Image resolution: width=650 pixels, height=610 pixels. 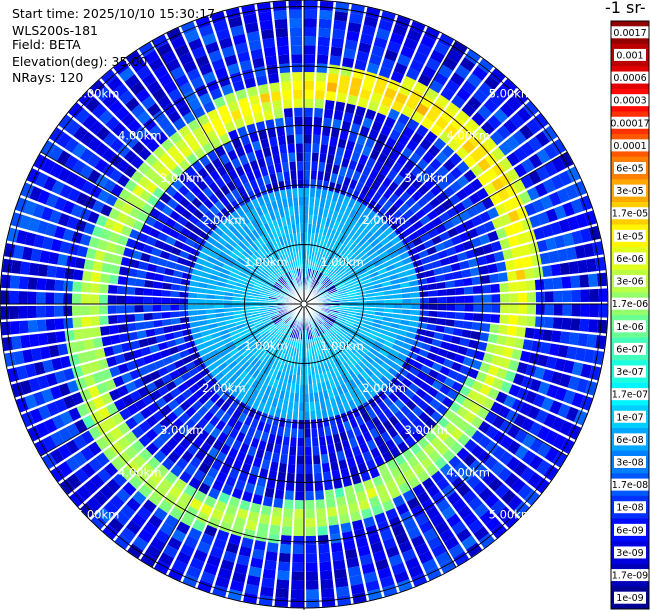 What do you see at coordinates (630, 485) in the screenshot?
I see `colorbar-tick-label: 1.7e-08` at bounding box center [630, 485].